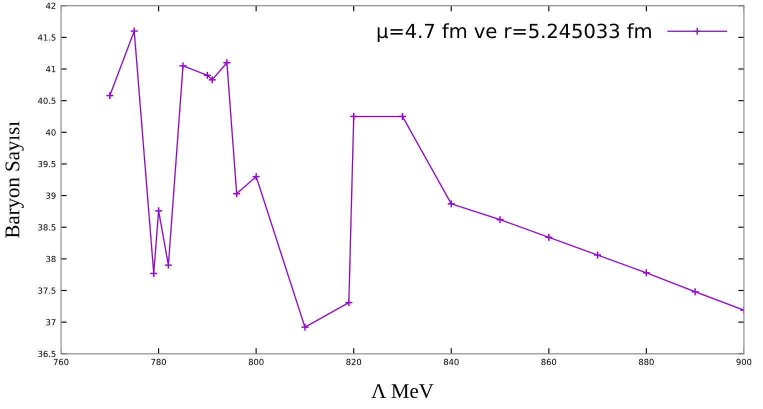 The image size is (763, 409). What do you see at coordinates (744, 362) in the screenshot?
I see `x-tick-label: 900` at bounding box center [744, 362].